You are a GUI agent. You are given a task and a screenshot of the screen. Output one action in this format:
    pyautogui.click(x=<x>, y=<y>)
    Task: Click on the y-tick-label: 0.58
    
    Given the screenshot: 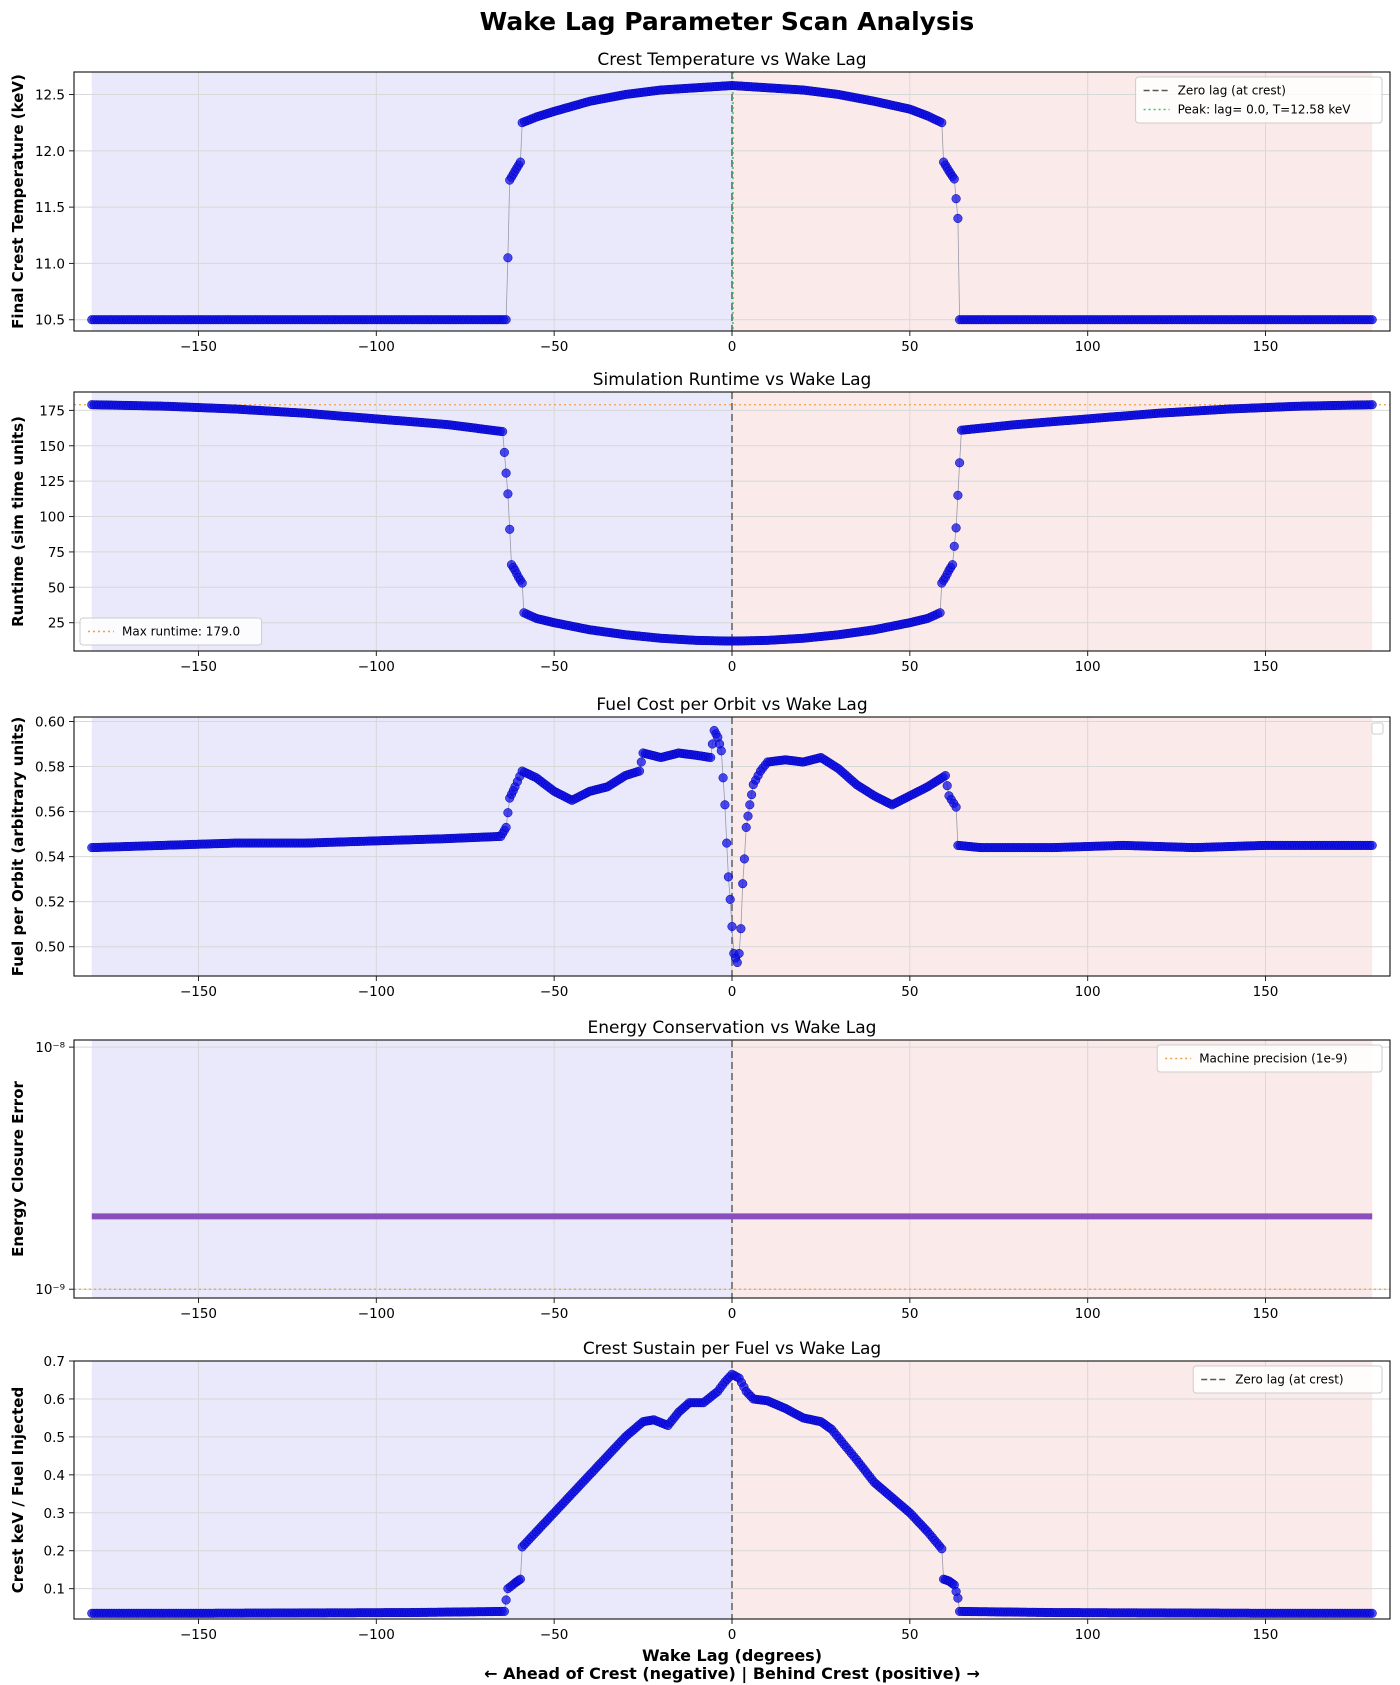 What is the action you would take?
    pyautogui.click(x=50, y=768)
    